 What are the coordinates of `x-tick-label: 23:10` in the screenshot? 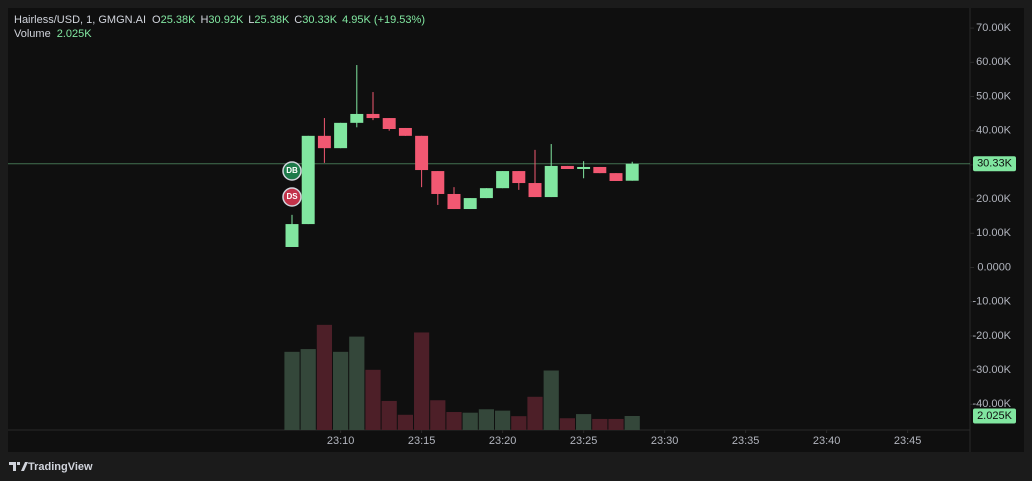 It's located at (341, 441).